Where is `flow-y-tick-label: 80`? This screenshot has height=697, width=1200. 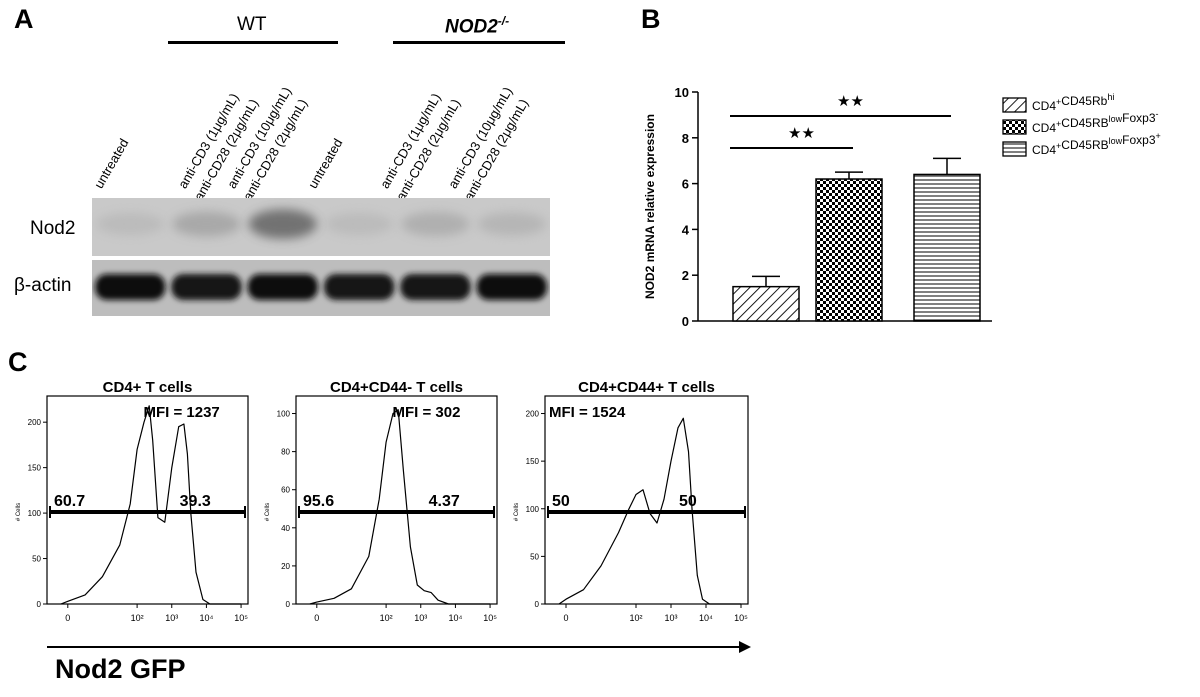 flow-y-tick-label: 80 is located at coordinates (285, 452).